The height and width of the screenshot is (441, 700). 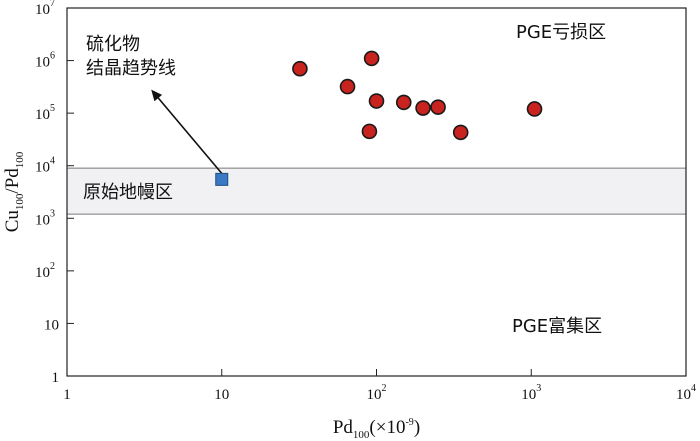 What do you see at coordinates (157, 95) in the screenshot?
I see `trend-arrow-head` at bounding box center [157, 95].